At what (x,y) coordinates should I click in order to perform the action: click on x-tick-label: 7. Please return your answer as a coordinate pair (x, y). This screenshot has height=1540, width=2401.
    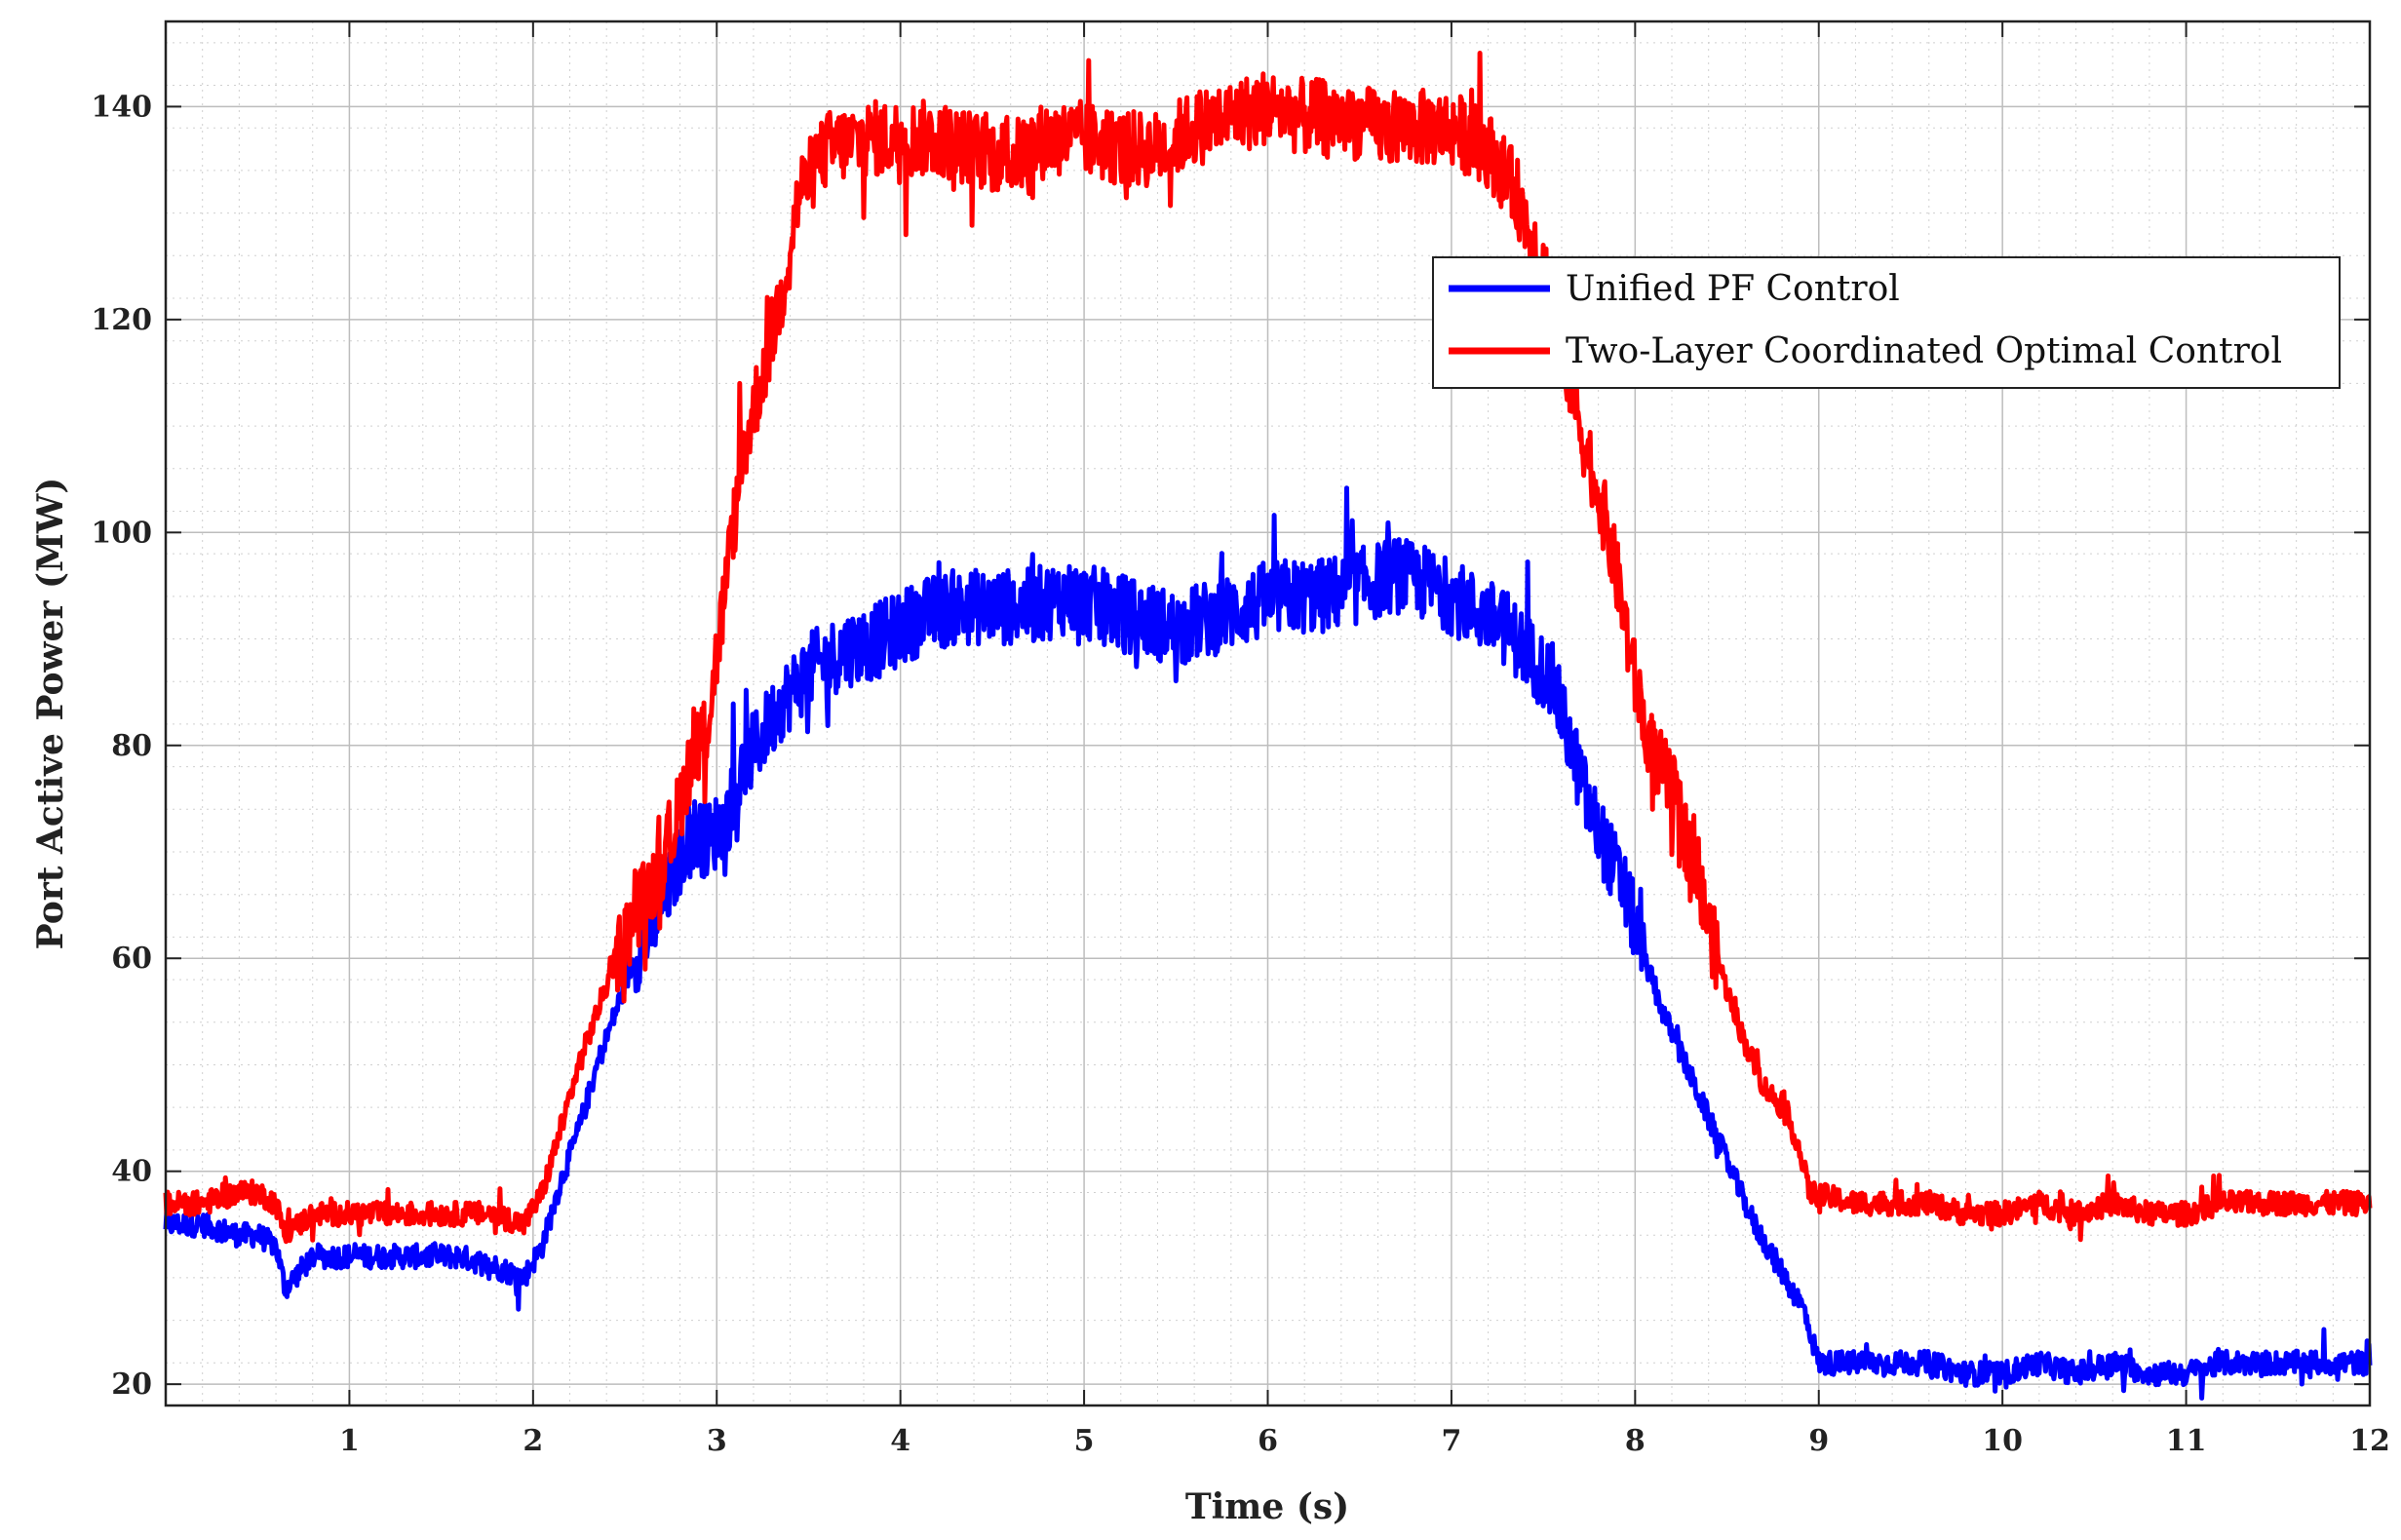
    Looking at the image, I should click on (1451, 1441).